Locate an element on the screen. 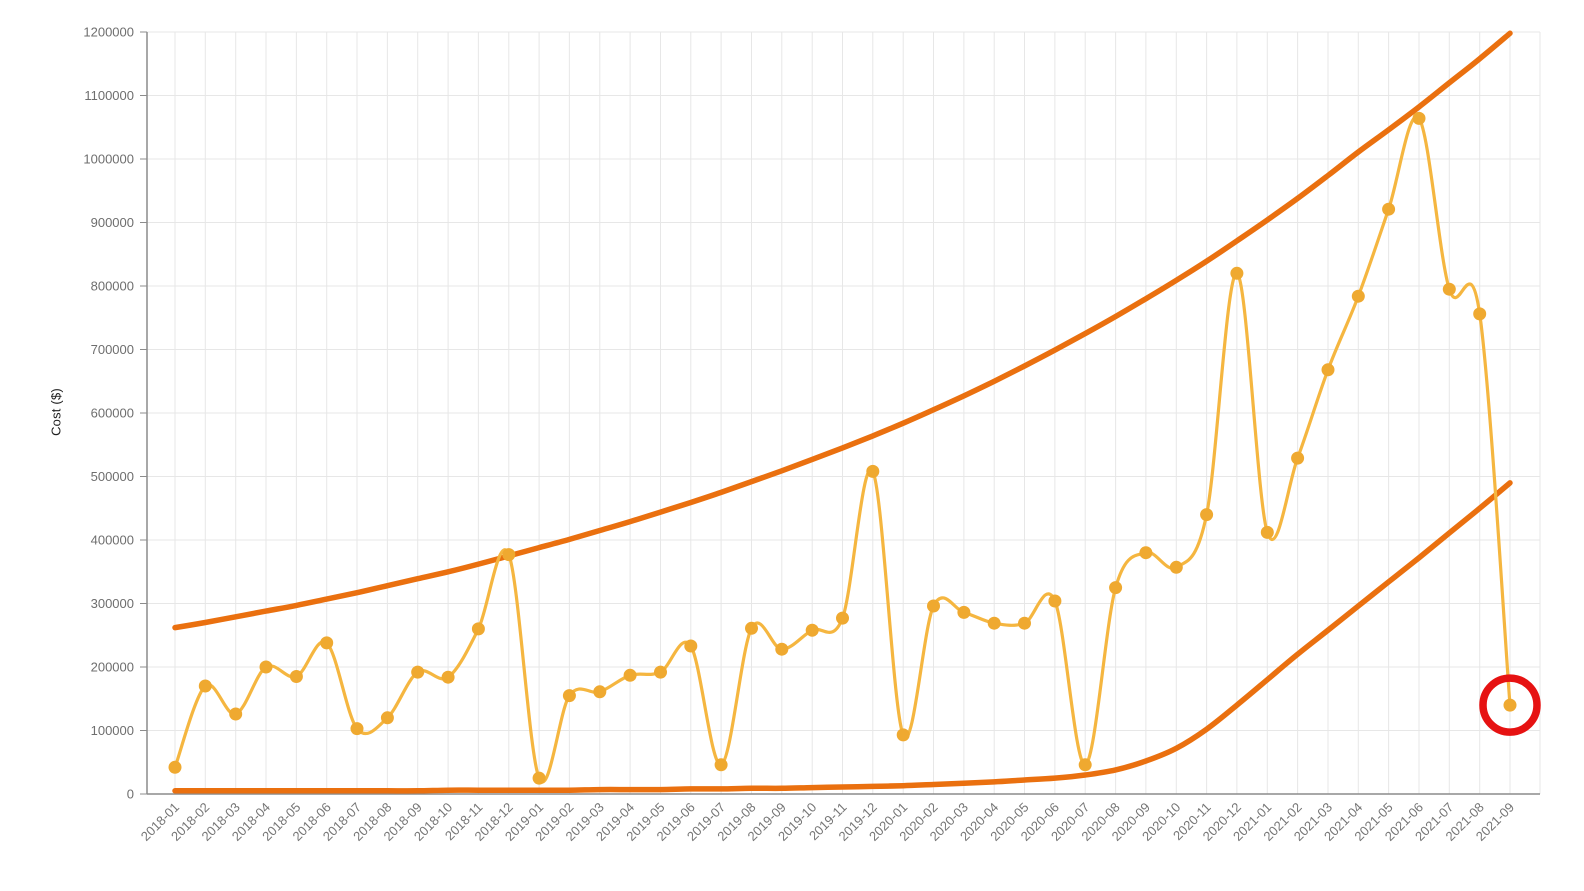 Image resolution: width=1584 pixels, height=891 pixels. y-tick-label: 0 is located at coordinates (130, 794).